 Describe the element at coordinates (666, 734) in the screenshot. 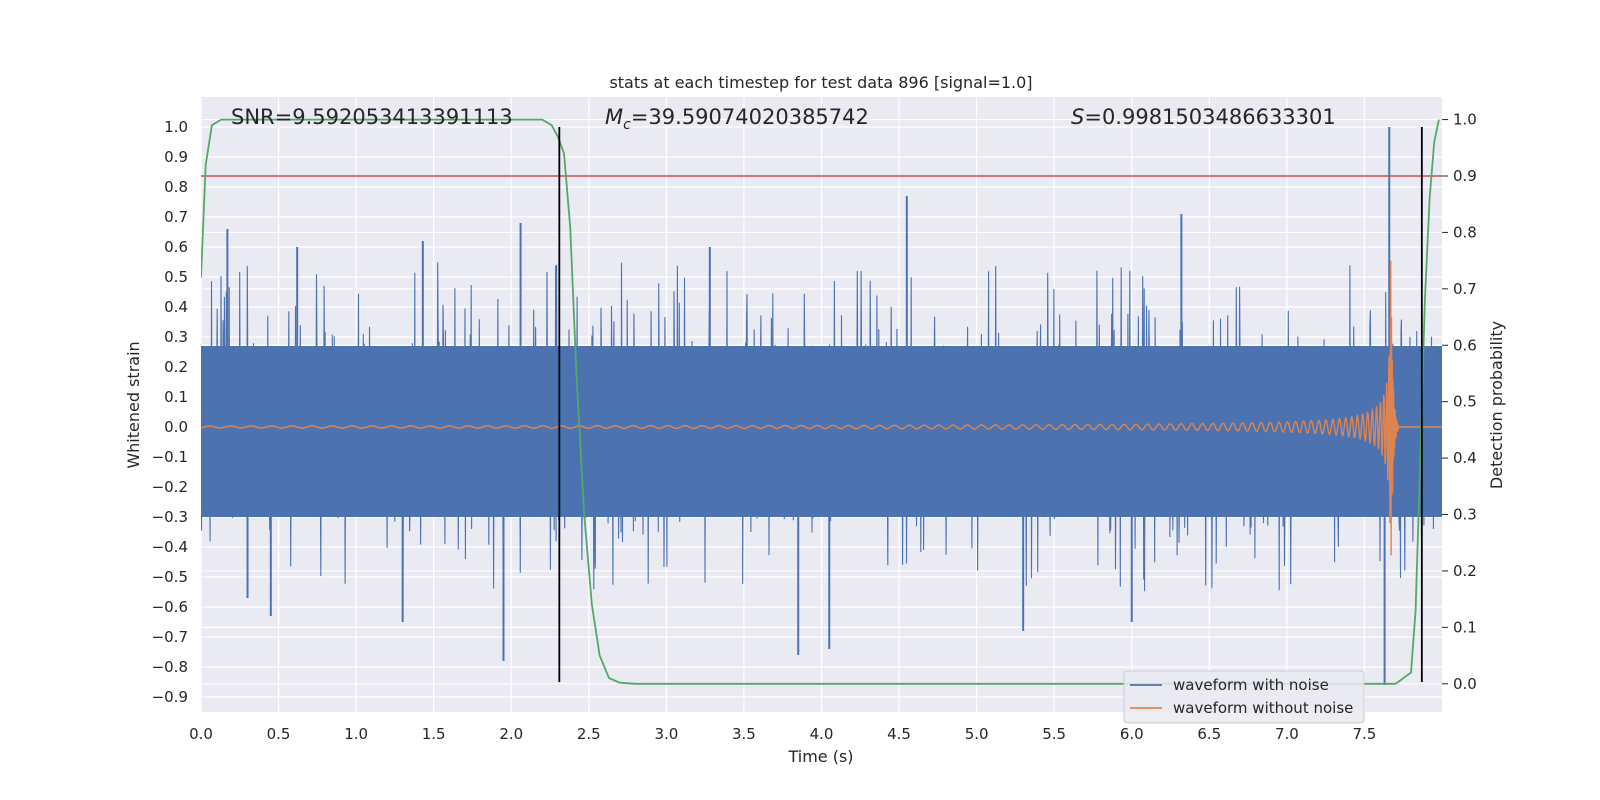

I see `x-tick-label: 3.0` at that location.